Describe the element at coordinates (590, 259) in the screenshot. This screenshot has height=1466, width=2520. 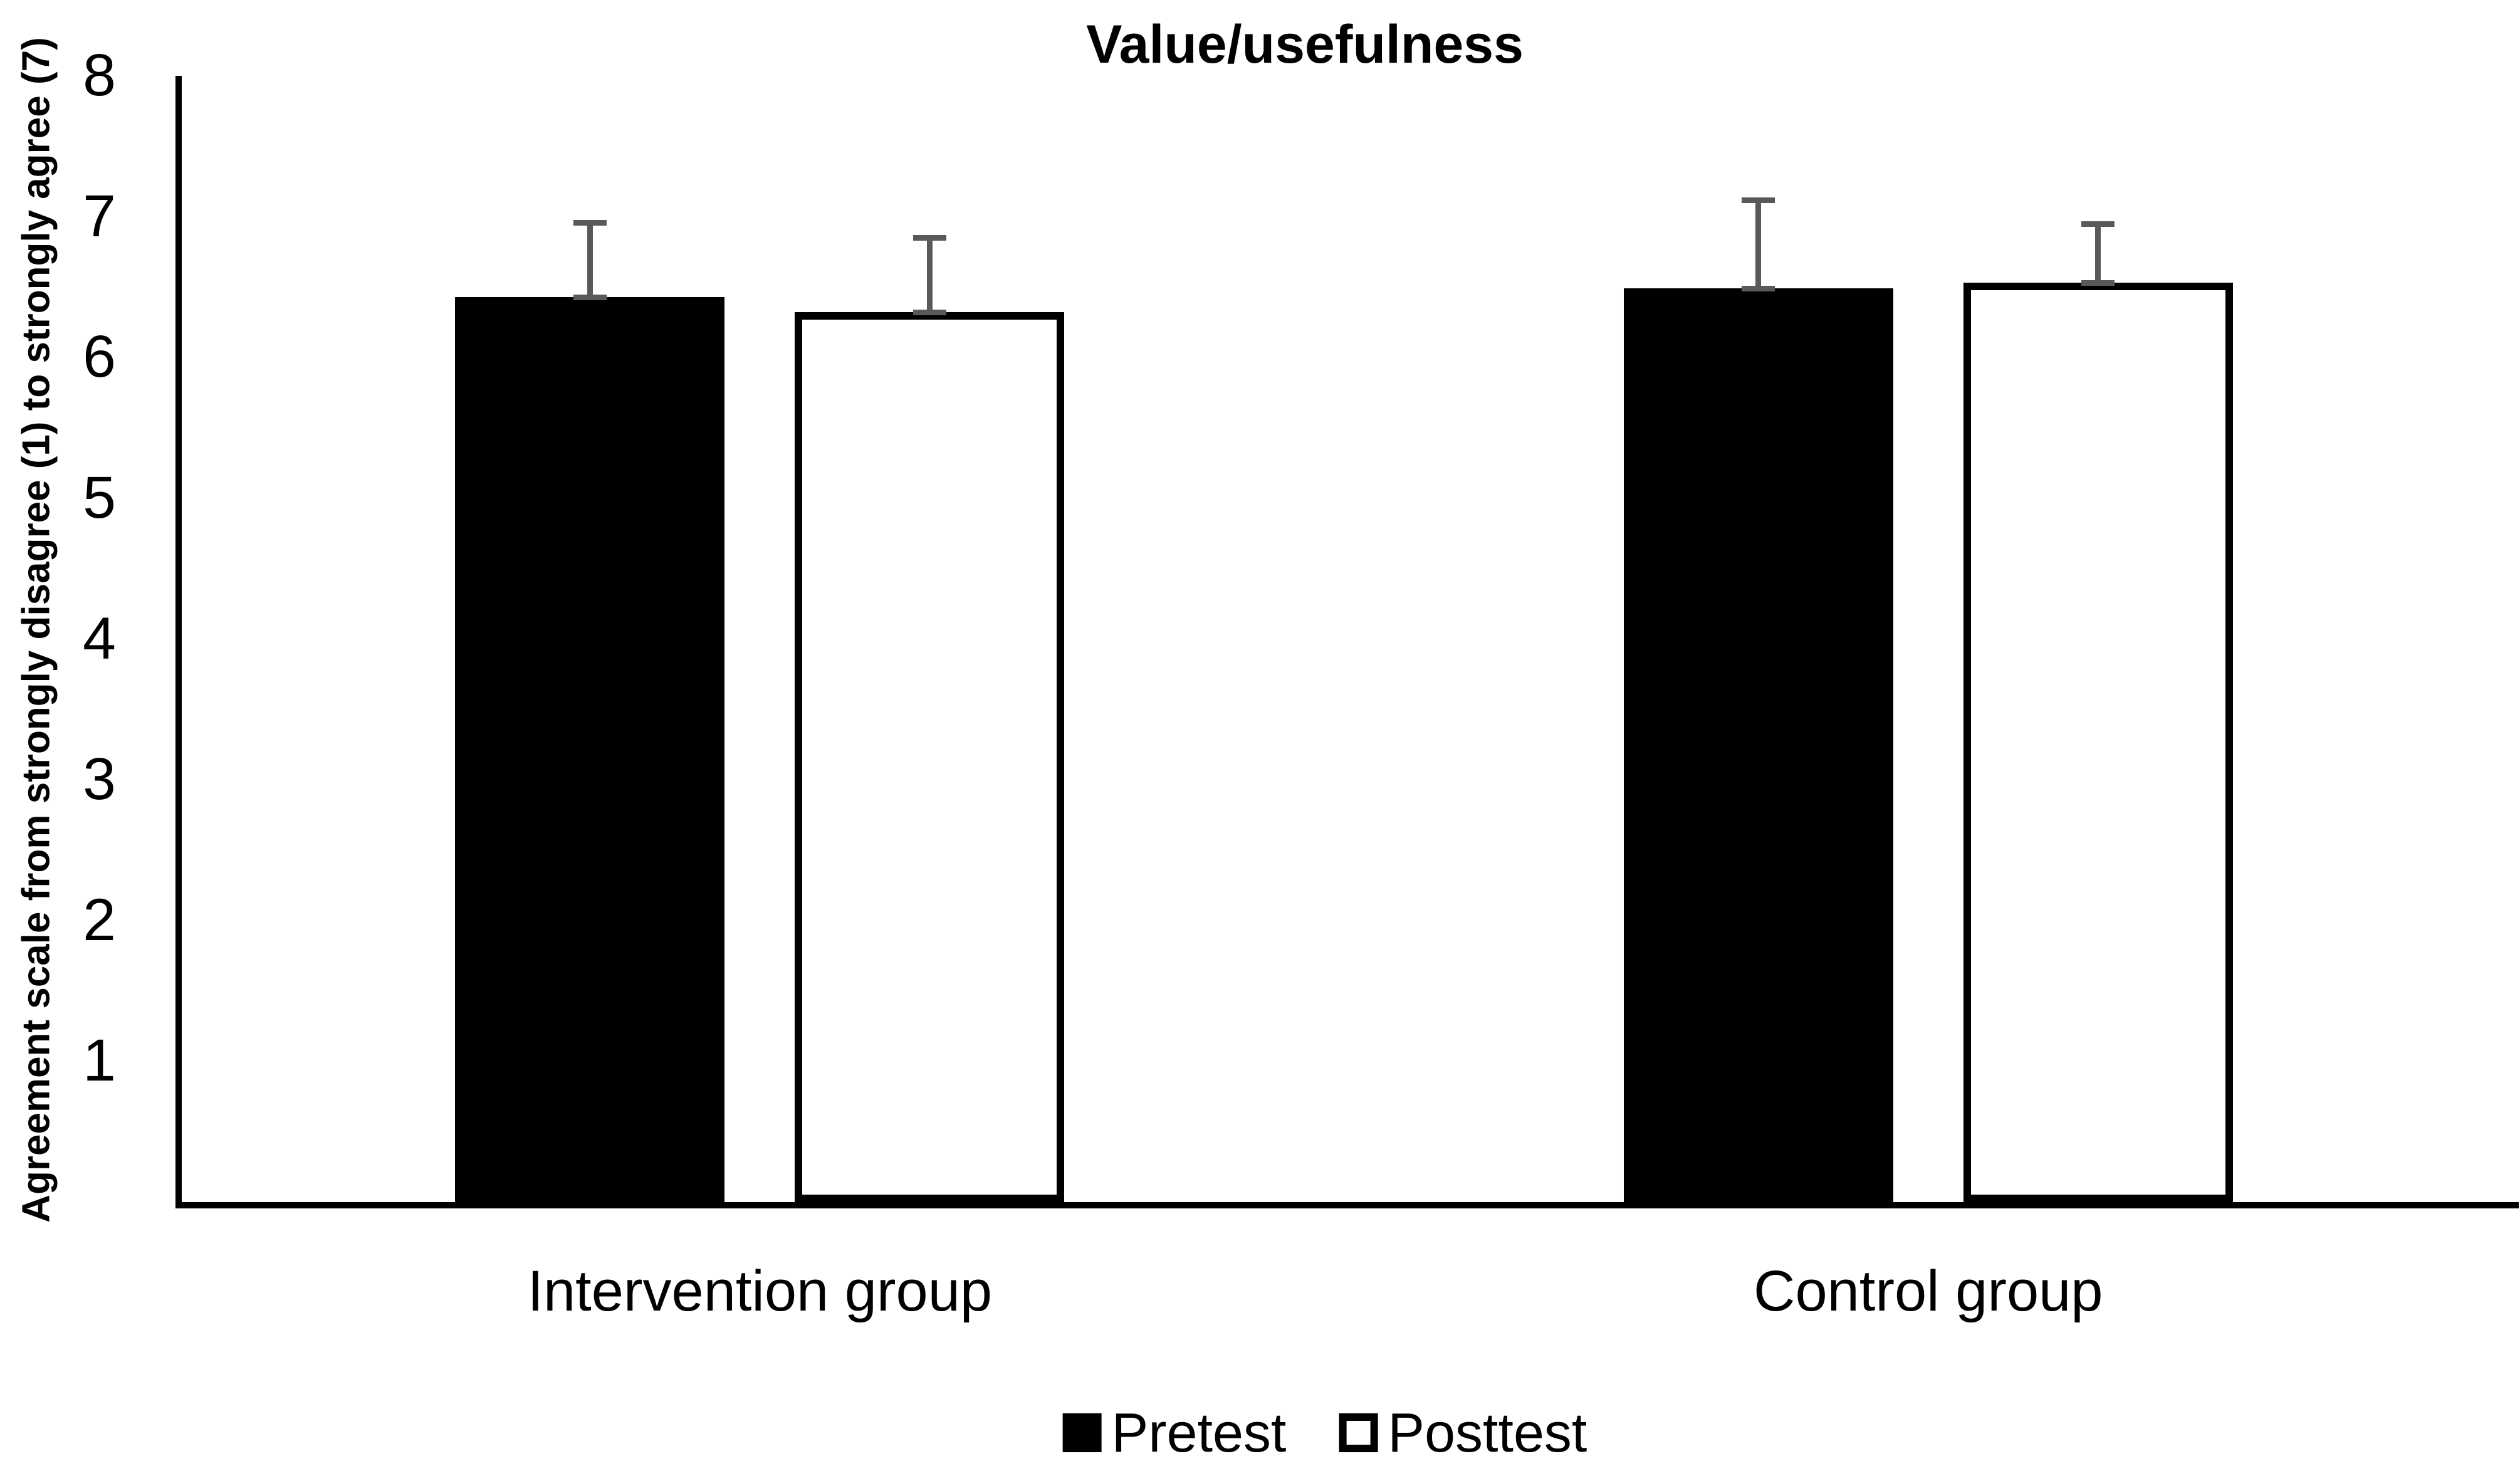
I see `error-bar-pretest-intervention` at that location.